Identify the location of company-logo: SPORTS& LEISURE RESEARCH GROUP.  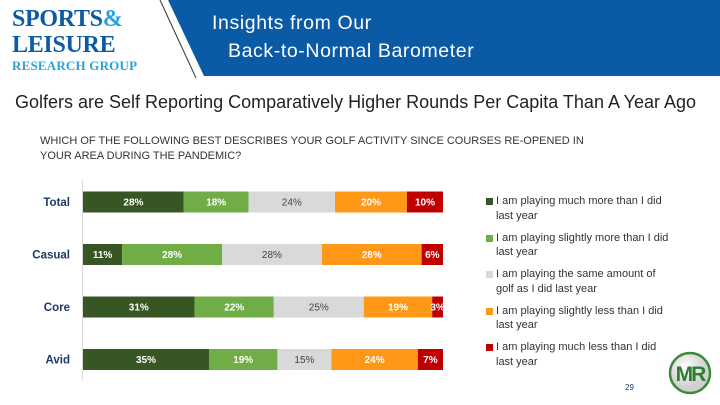
(74, 40).